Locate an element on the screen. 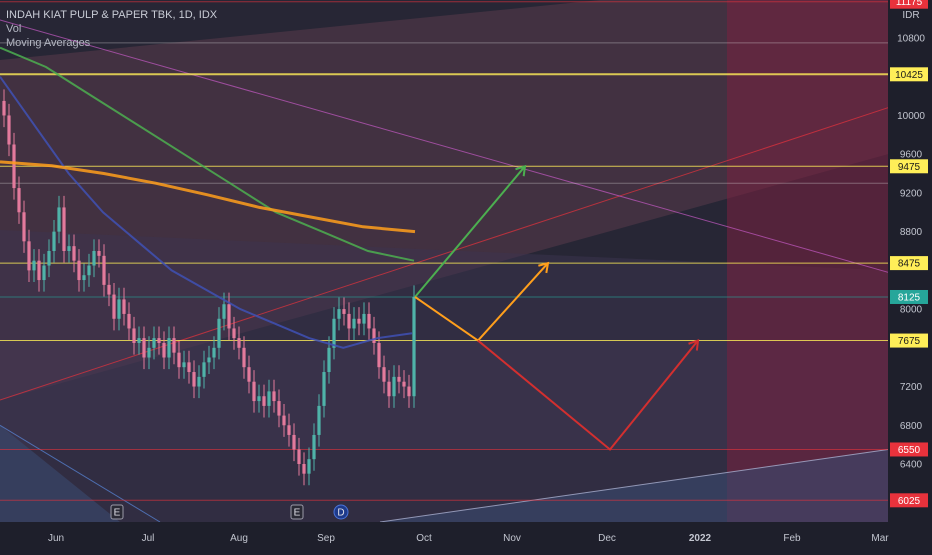  event-marker-label-0: E is located at coordinates (117, 513).